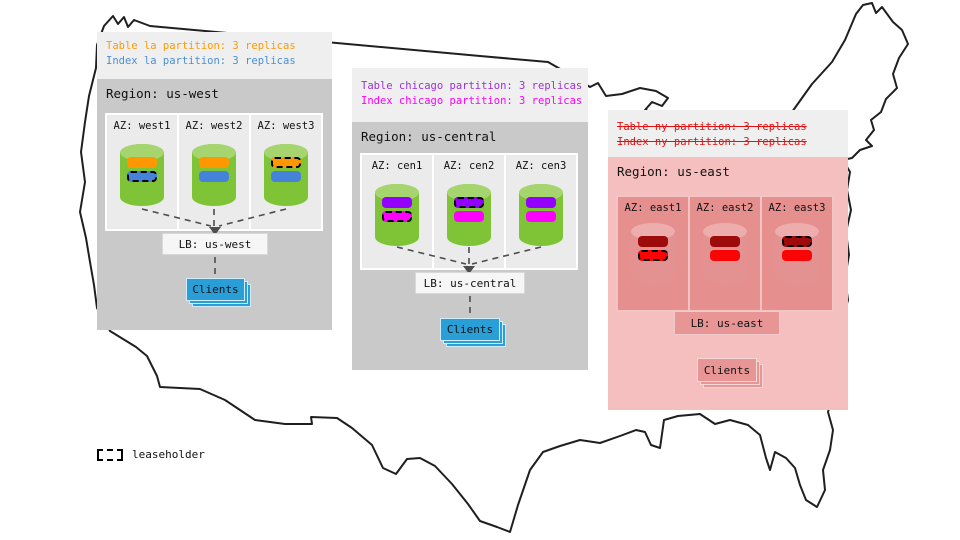  Describe the element at coordinates (725, 208) in the screenshot. I see `az-label: AZ: east2` at that location.